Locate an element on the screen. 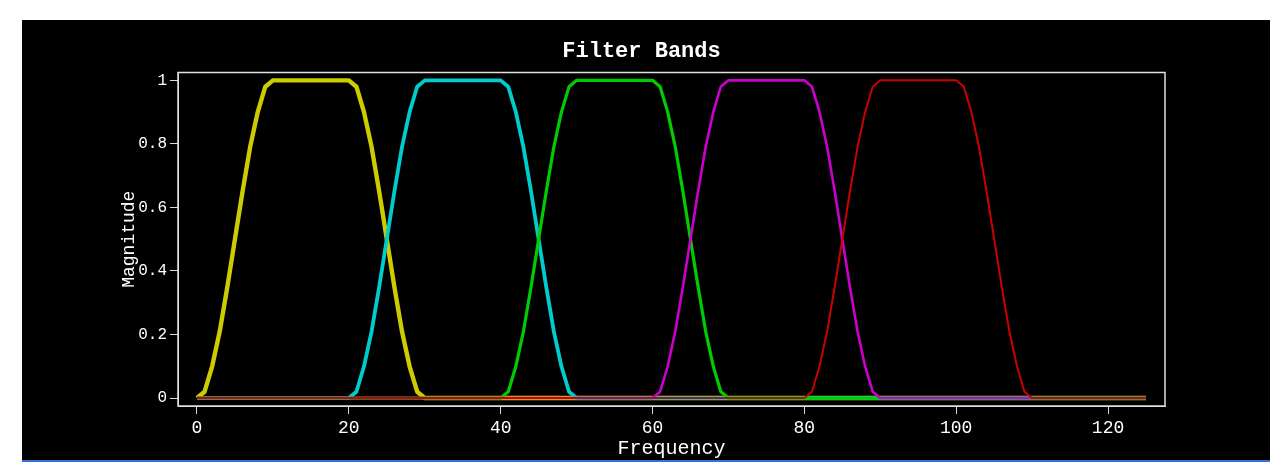  y-tick-label: 0.4 is located at coordinates (152, 271).